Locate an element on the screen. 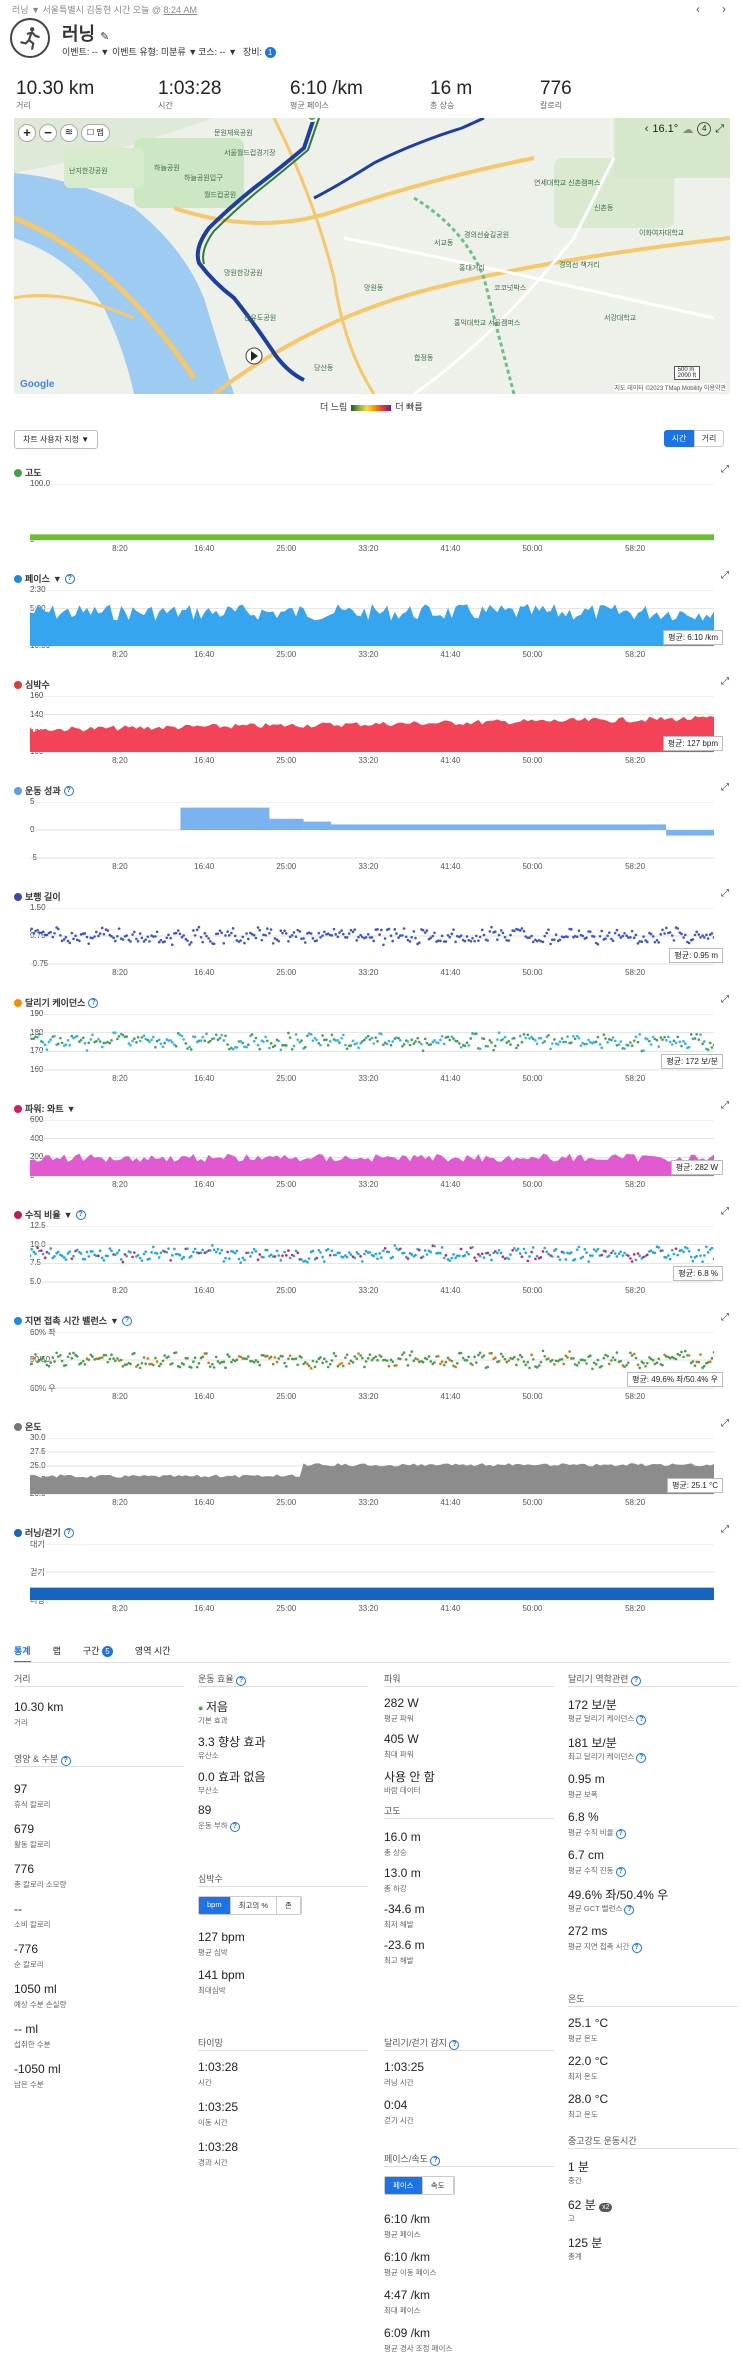 This screenshot has width=743, height=2365. tab-stats: 통계 is located at coordinates (22, 1653).